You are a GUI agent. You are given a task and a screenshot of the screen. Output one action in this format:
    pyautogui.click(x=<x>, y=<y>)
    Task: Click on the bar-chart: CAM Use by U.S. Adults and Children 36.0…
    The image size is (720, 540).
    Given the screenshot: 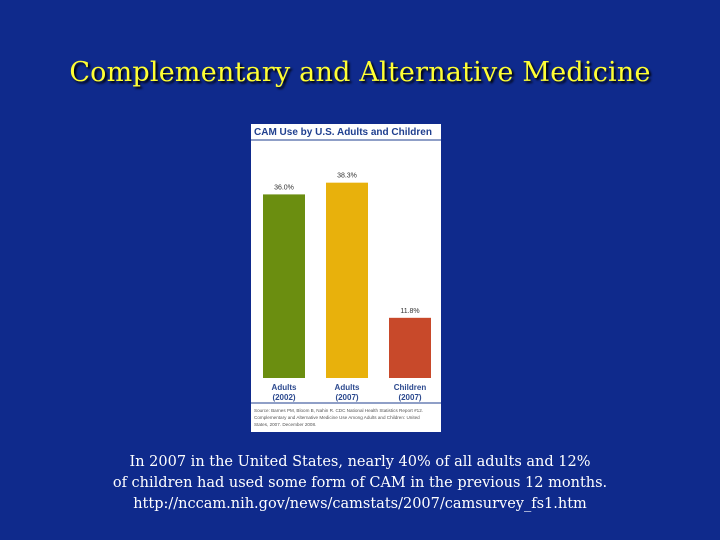 What is the action you would take?
    pyautogui.click(x=346, y=277)
    